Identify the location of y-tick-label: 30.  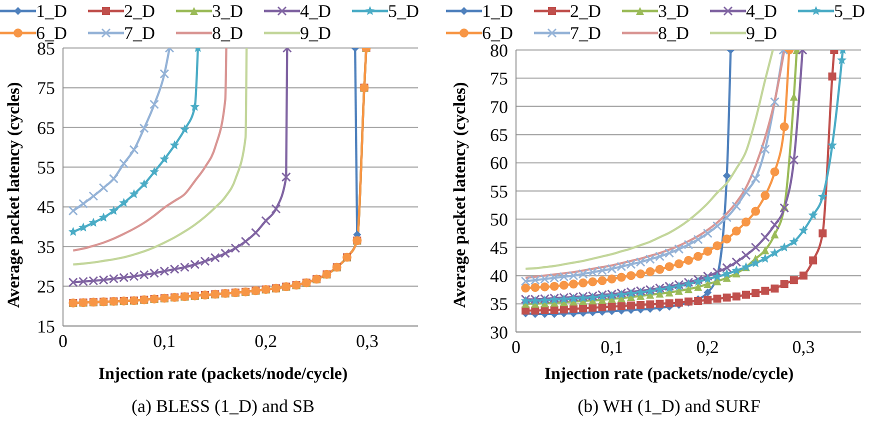
(499, 332).